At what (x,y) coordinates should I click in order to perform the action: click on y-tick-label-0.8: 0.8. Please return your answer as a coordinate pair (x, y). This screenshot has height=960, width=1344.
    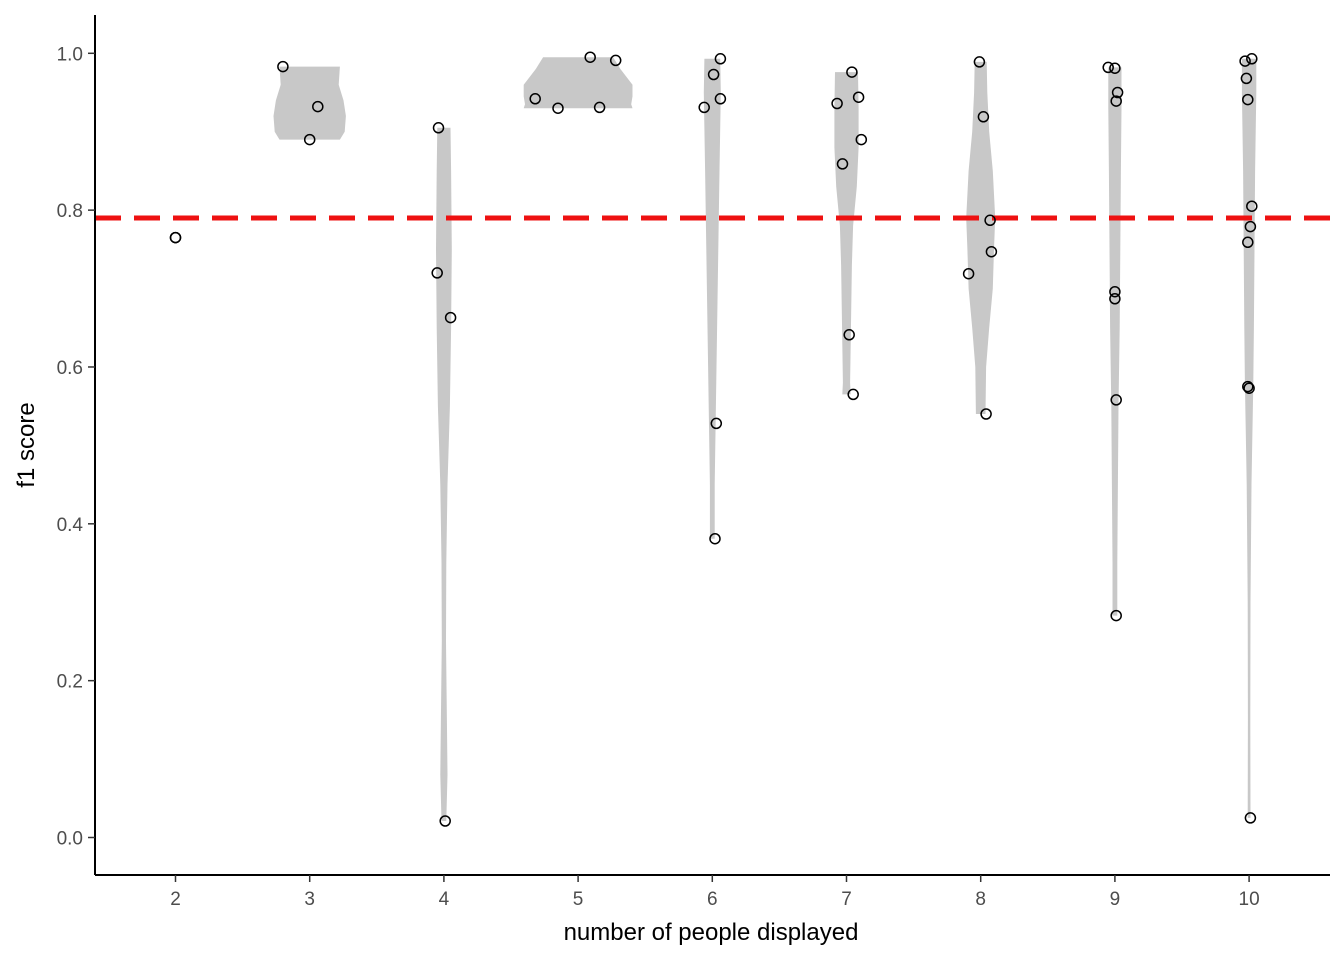
    Looking at the image, I should click on (70, 211).